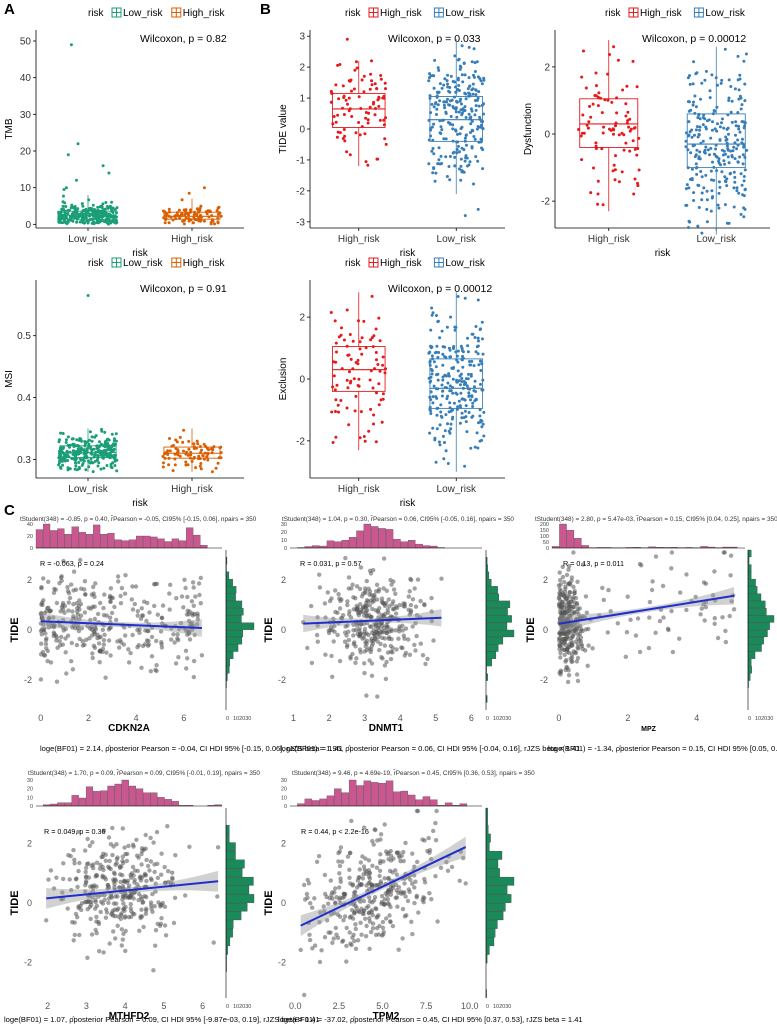 The image size is (777, 1027). I want to click on legend-entry-label: High_risk, so click(401, 263).